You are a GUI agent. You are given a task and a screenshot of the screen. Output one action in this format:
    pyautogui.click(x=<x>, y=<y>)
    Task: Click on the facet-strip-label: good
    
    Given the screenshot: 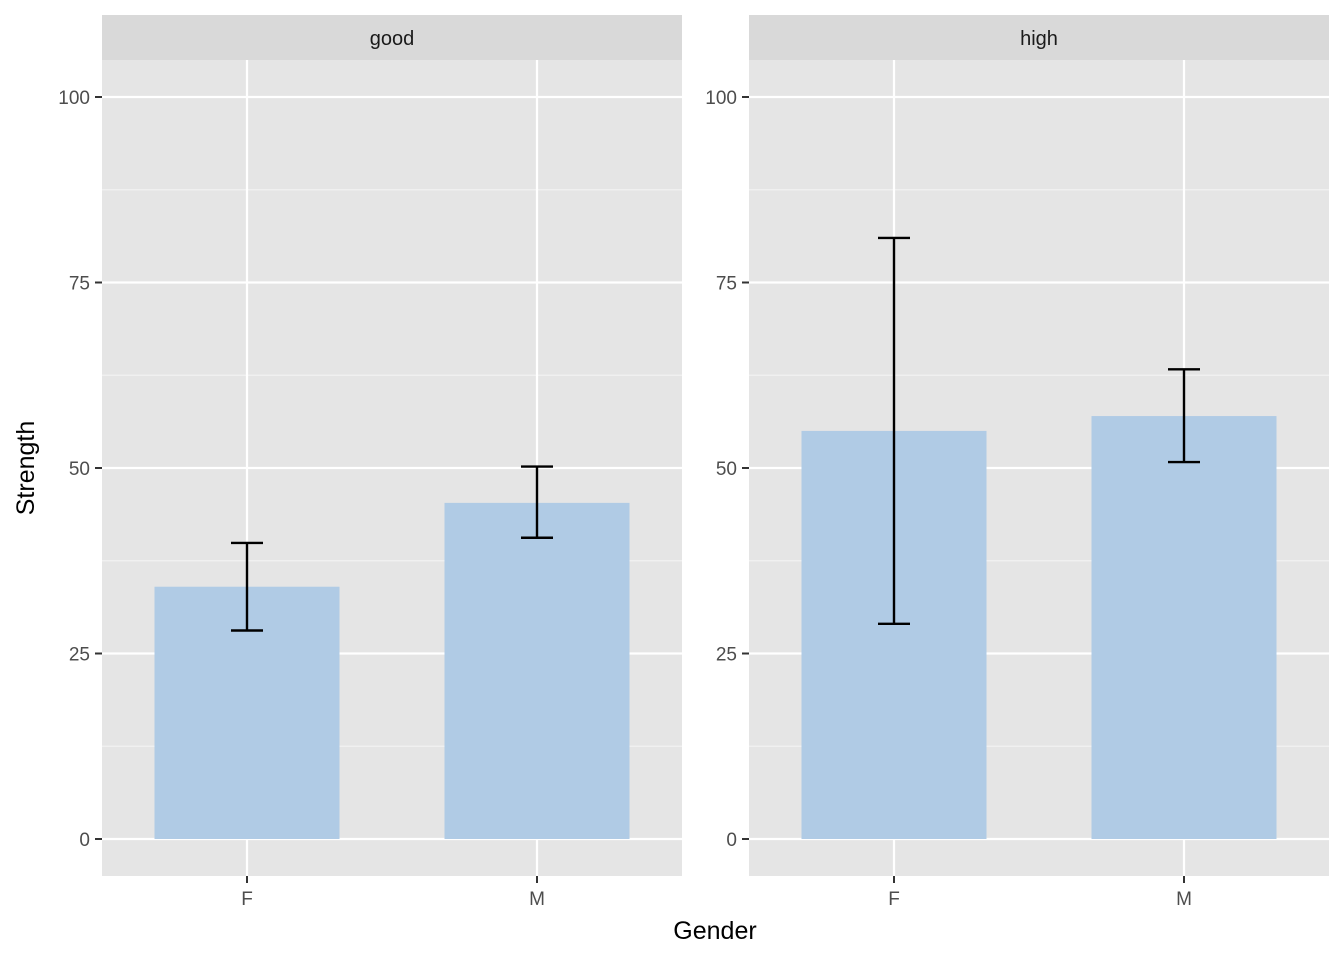 What is the action you would take?
    pyautogui.click(x=392, y=39)
    